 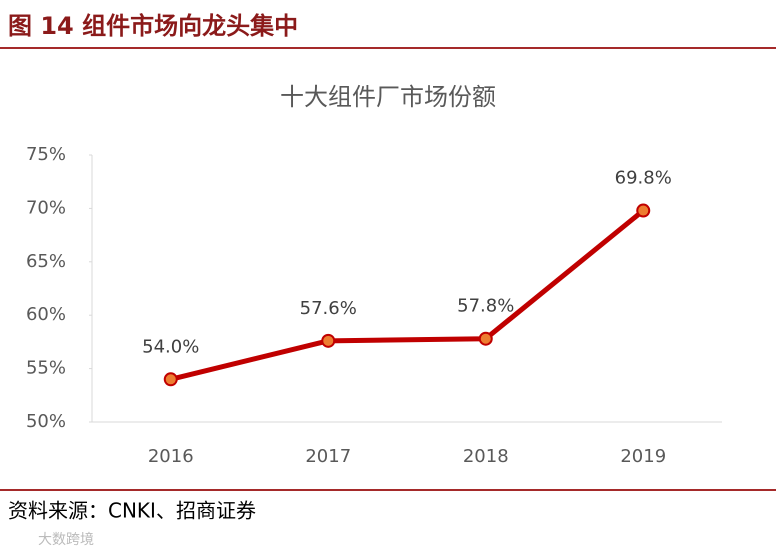 I want to click on y-tick-label: 75%, so click(x=46, y=154).